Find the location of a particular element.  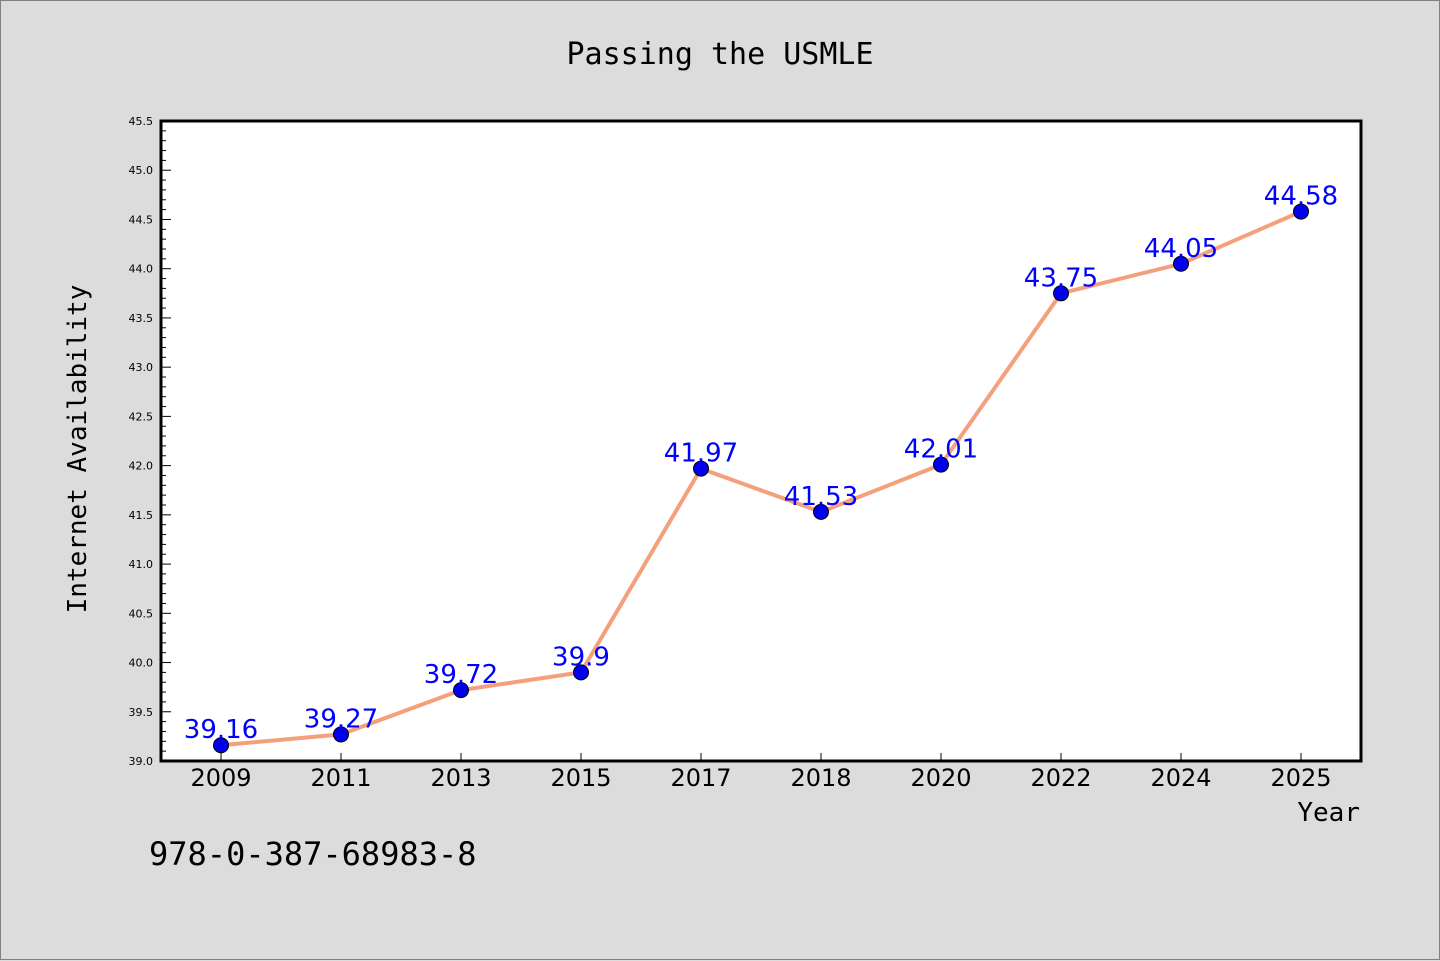

data-label: 41.97 is located at coordinates (701, 454).